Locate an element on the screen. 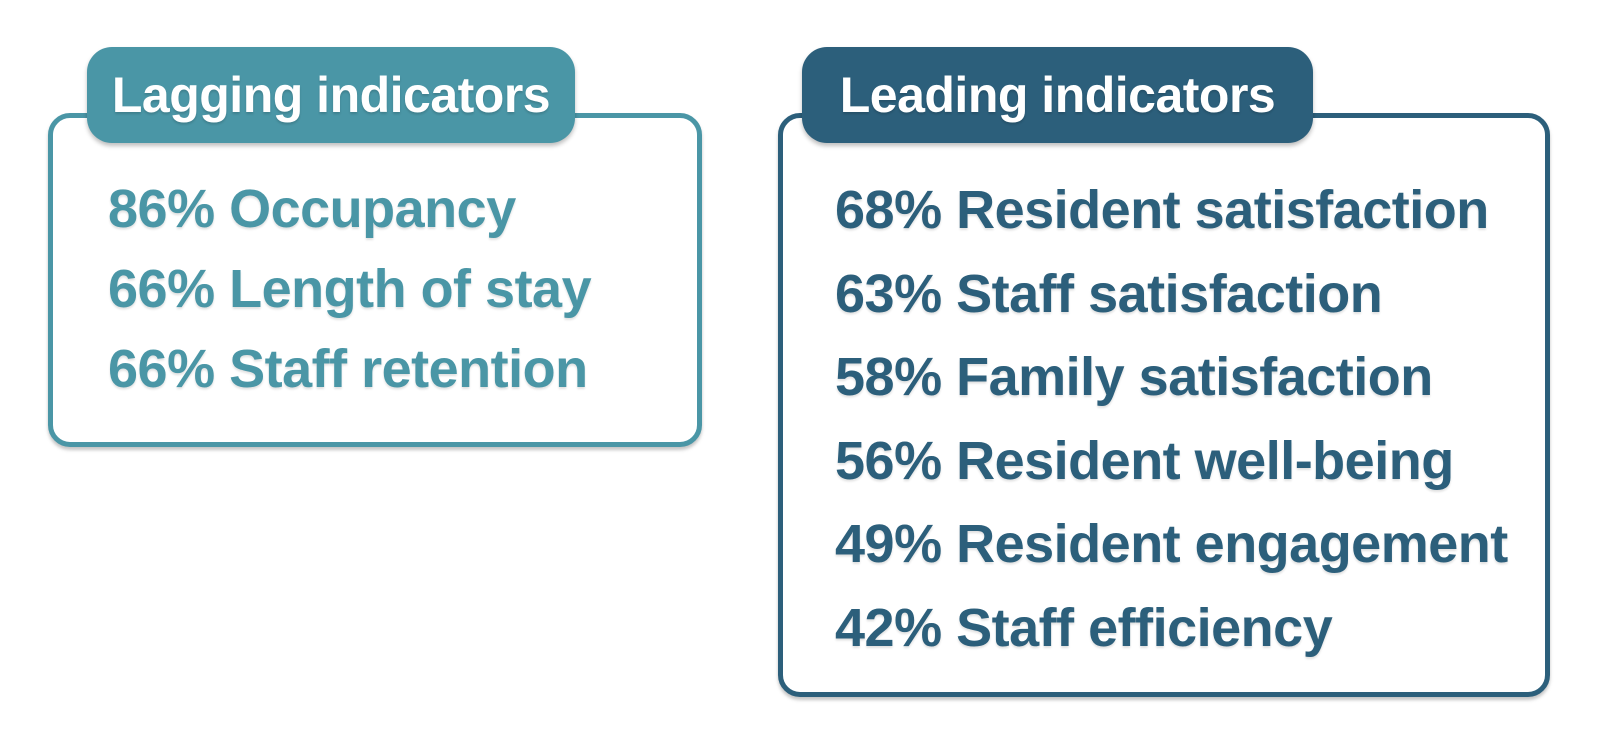  indicator-percent: 63% is located at coordinates (888, 293).